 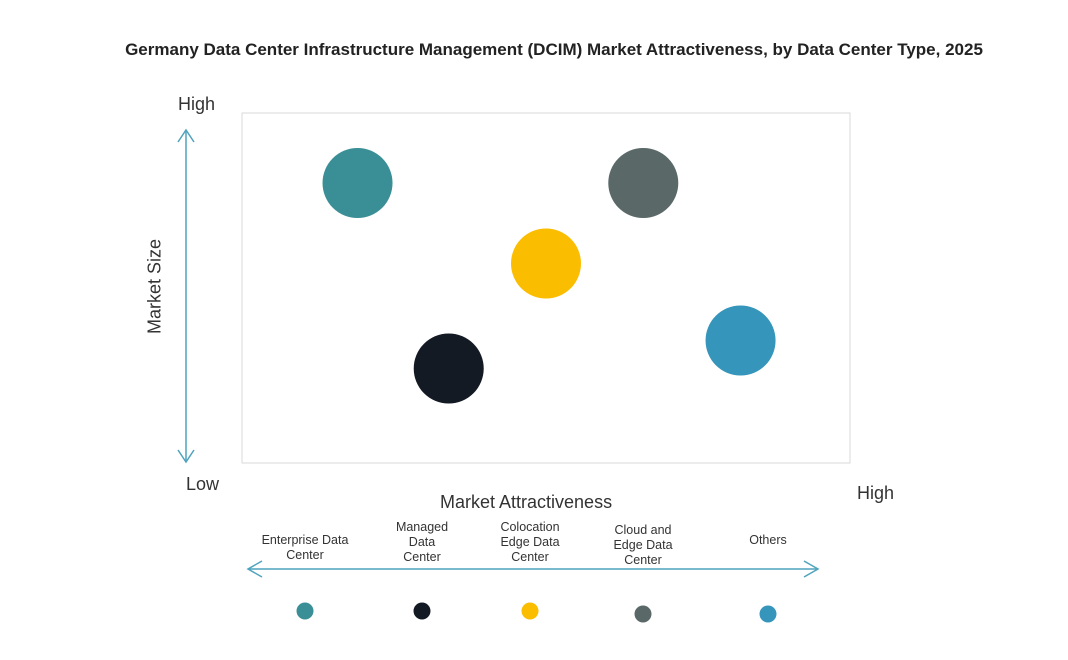 I want to click on legend-label-1: Managed Data Center, so click(x=422, y=541).